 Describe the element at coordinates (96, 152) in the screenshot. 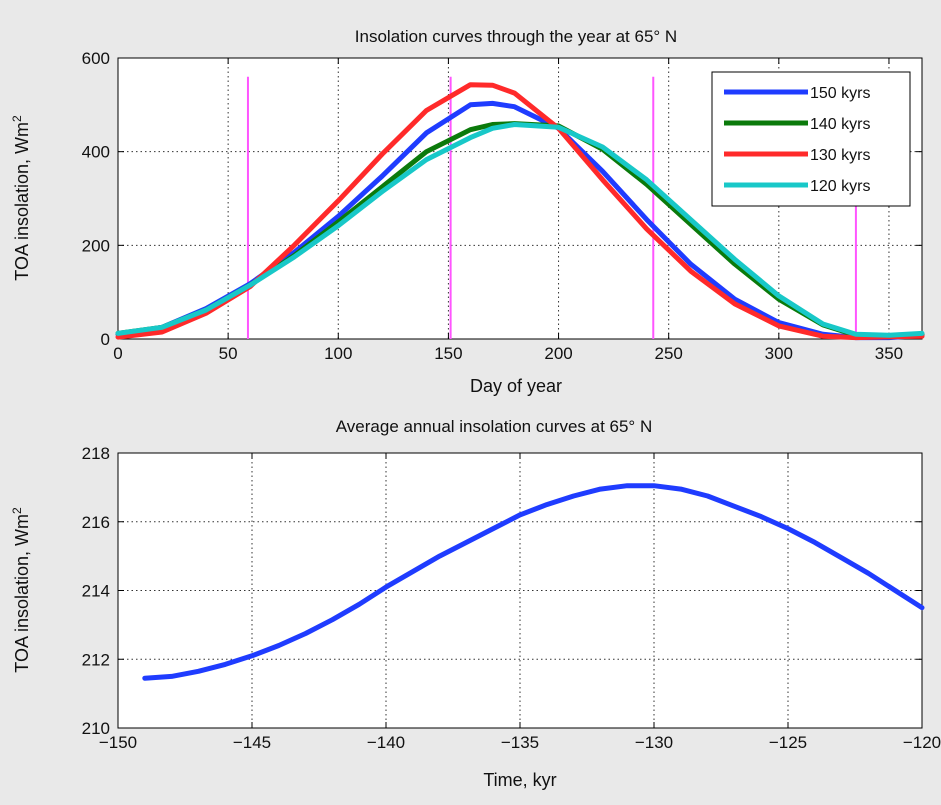

I see `y-tick-label: 400` at that location.